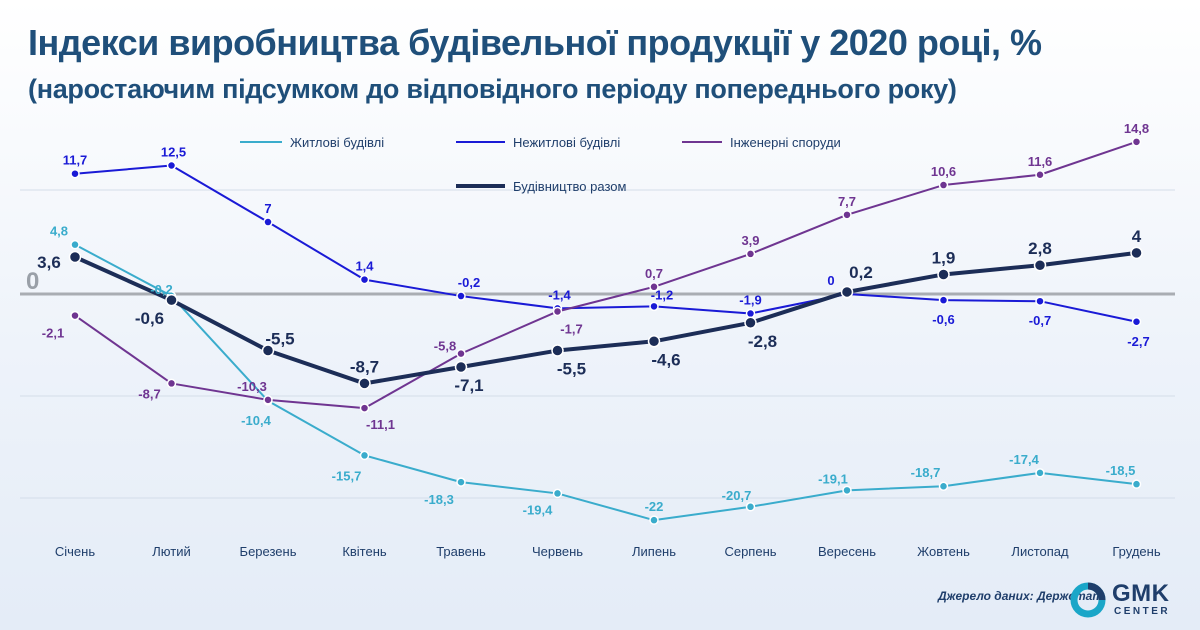 The width and height of the screenshot is (1200, 630). I want to click on data-label: -2,7, so click(1138, 341).